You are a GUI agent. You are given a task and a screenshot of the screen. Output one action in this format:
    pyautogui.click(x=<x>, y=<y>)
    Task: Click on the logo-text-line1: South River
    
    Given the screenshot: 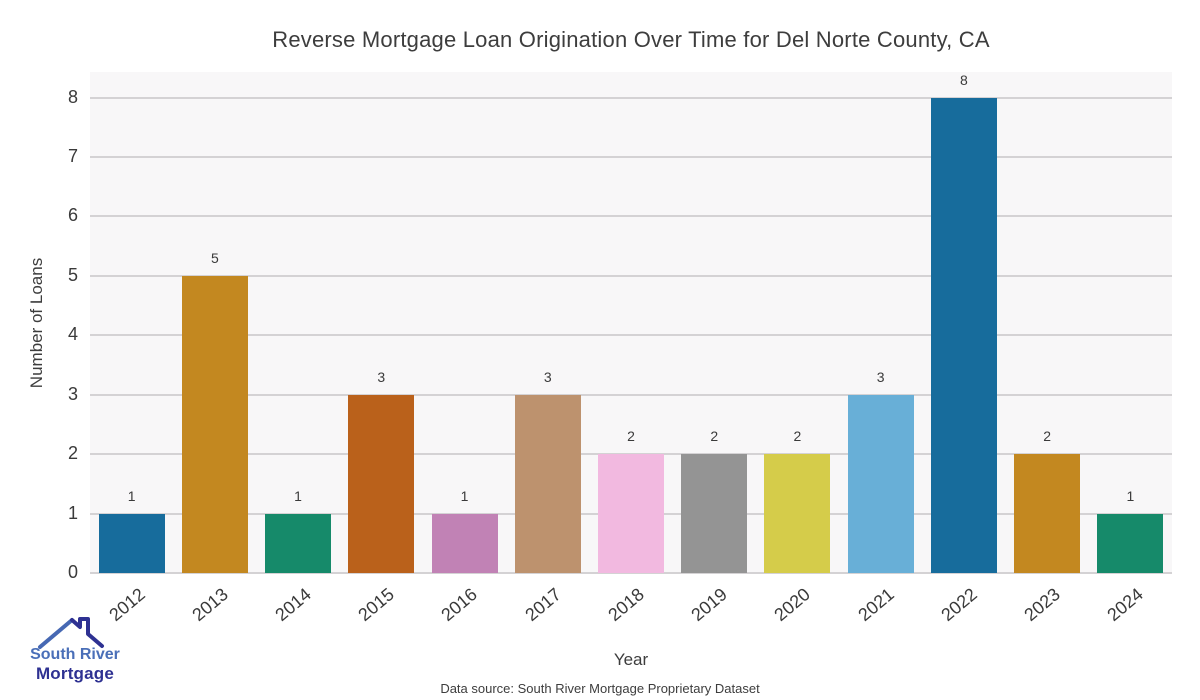 What is the action you would take?
    pyautogui.click(x=75, y=654)
    